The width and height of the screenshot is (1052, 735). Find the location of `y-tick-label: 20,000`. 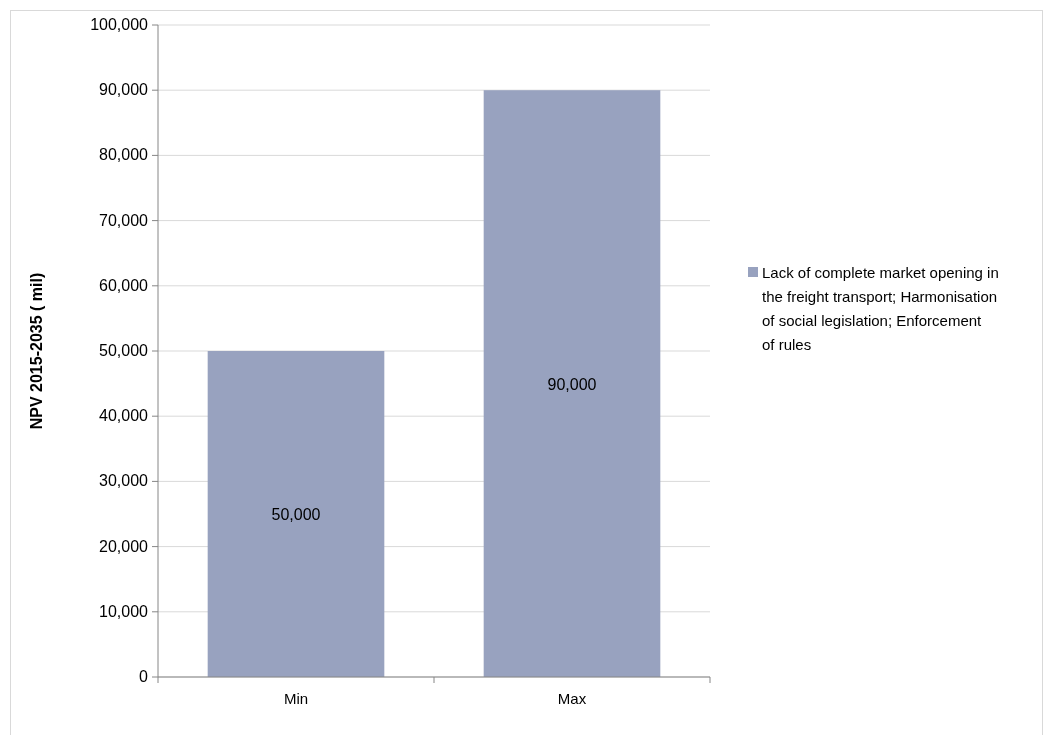

y-tick-label: 20,000 is located at coordinates (124, 546).